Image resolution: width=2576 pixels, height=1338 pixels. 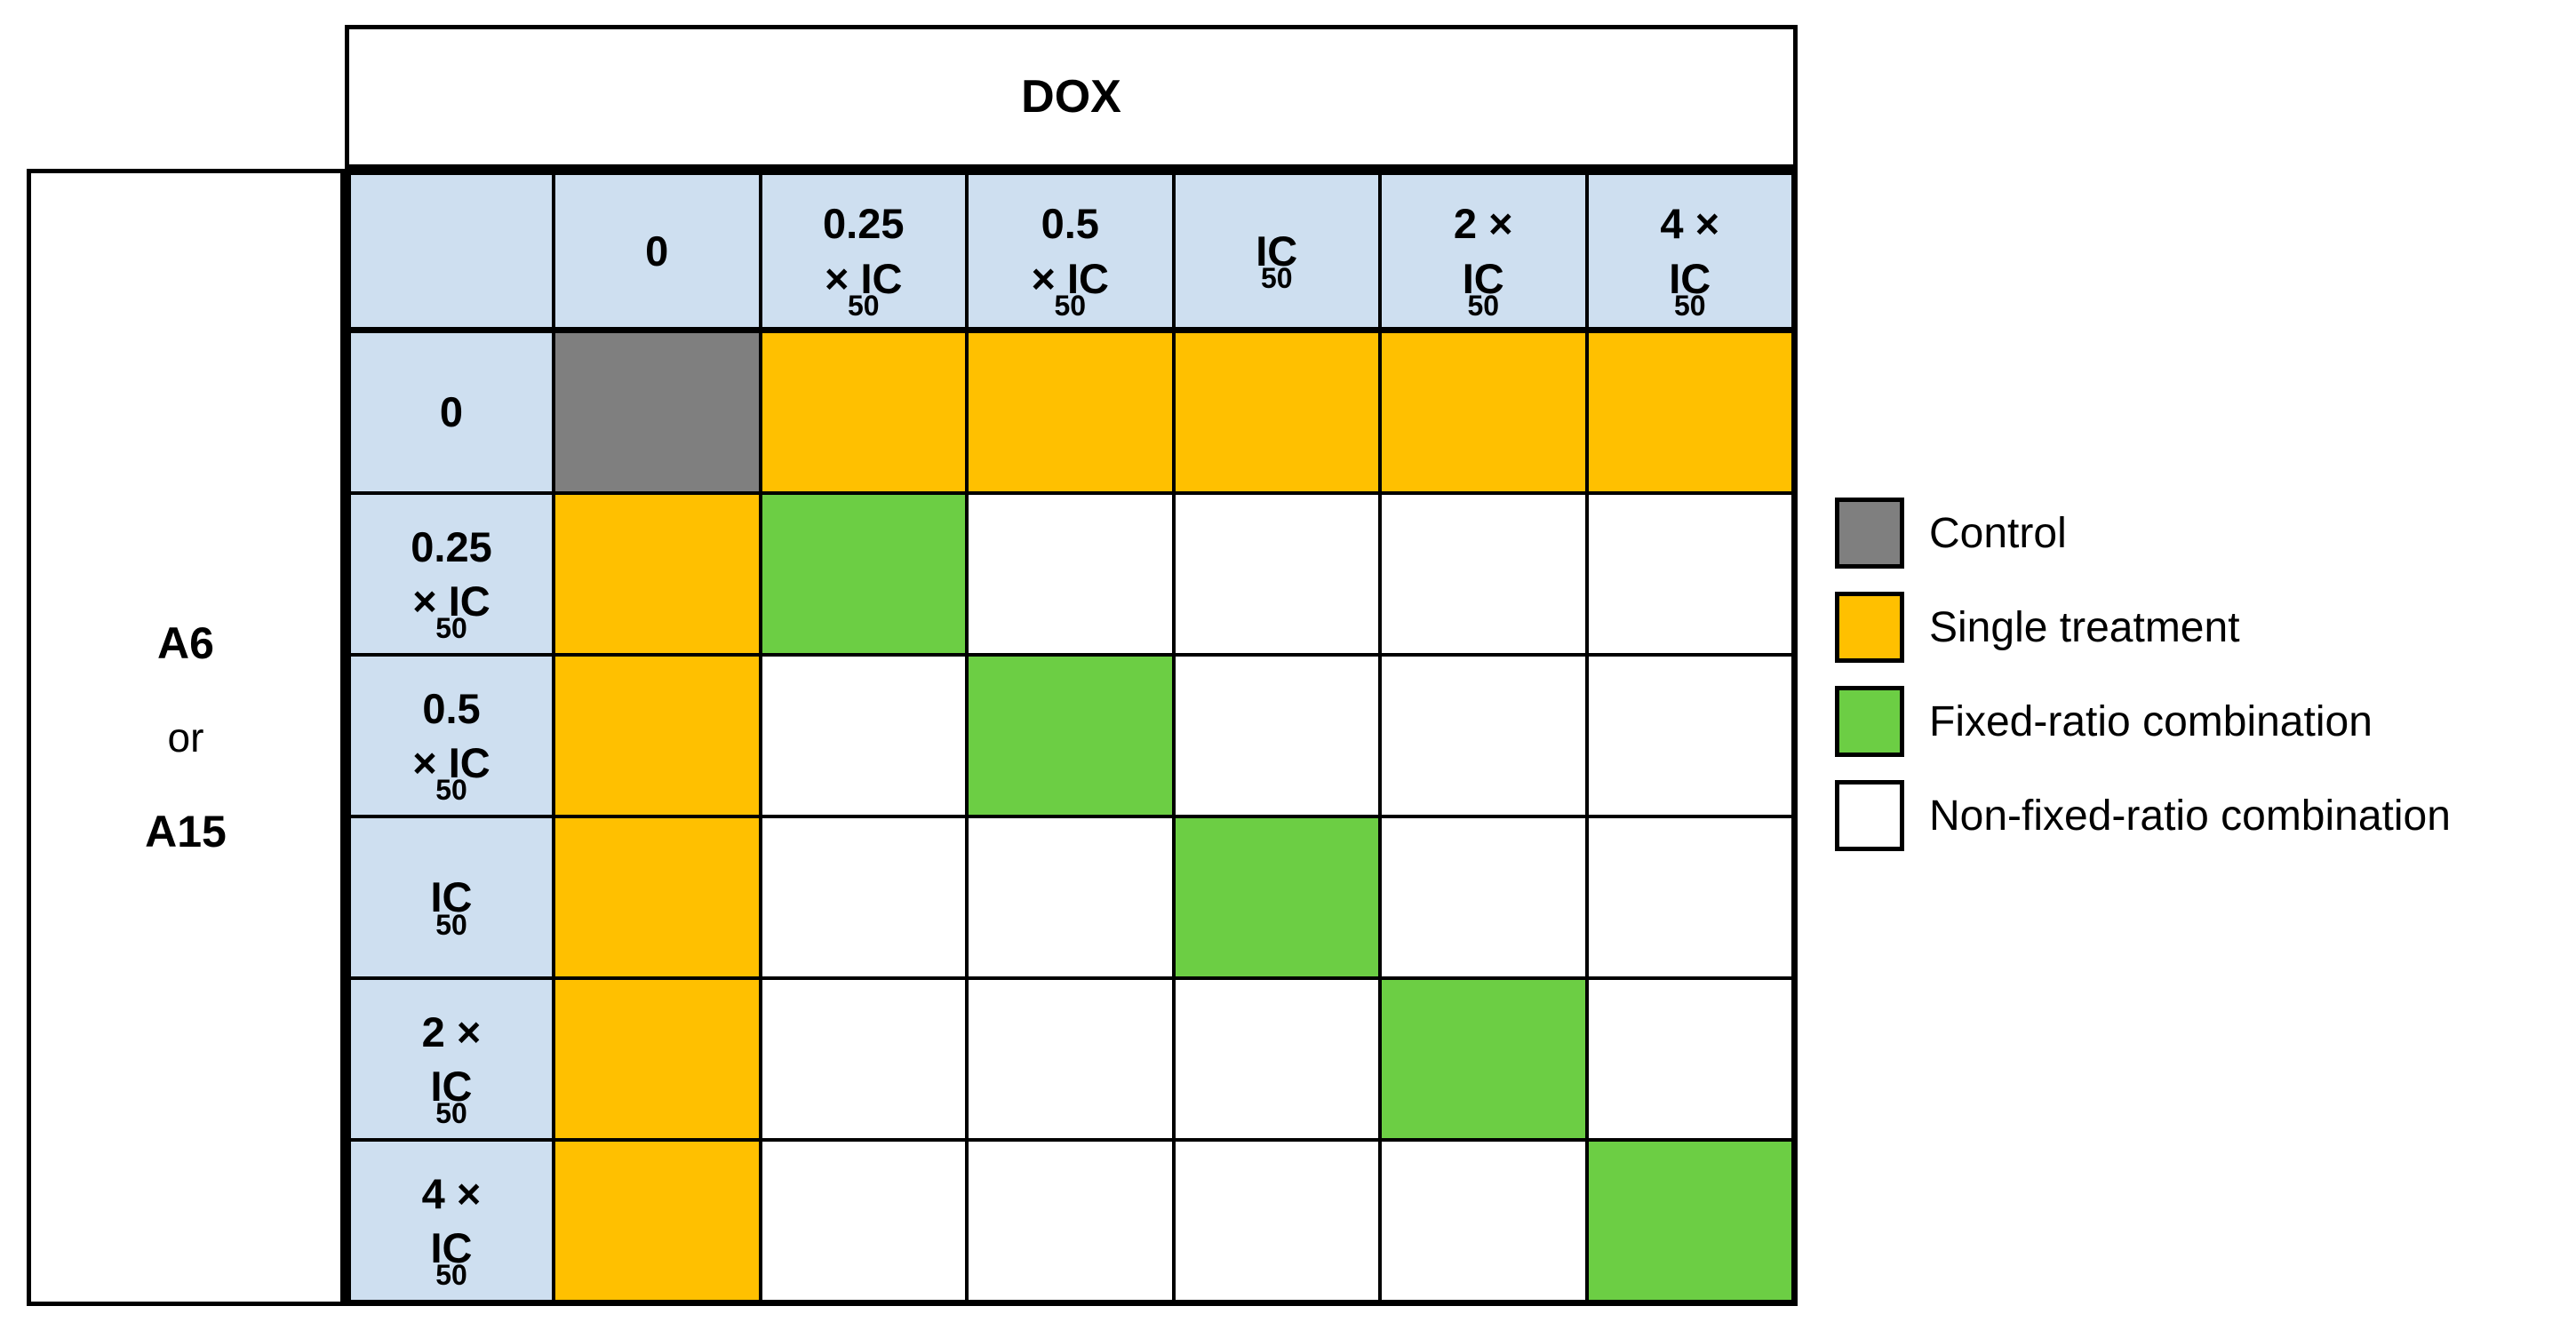 What do you see at coordinates (863, 897) in the screenshot?
I see `cell-r3-c1` at bounding box center [863, 897].